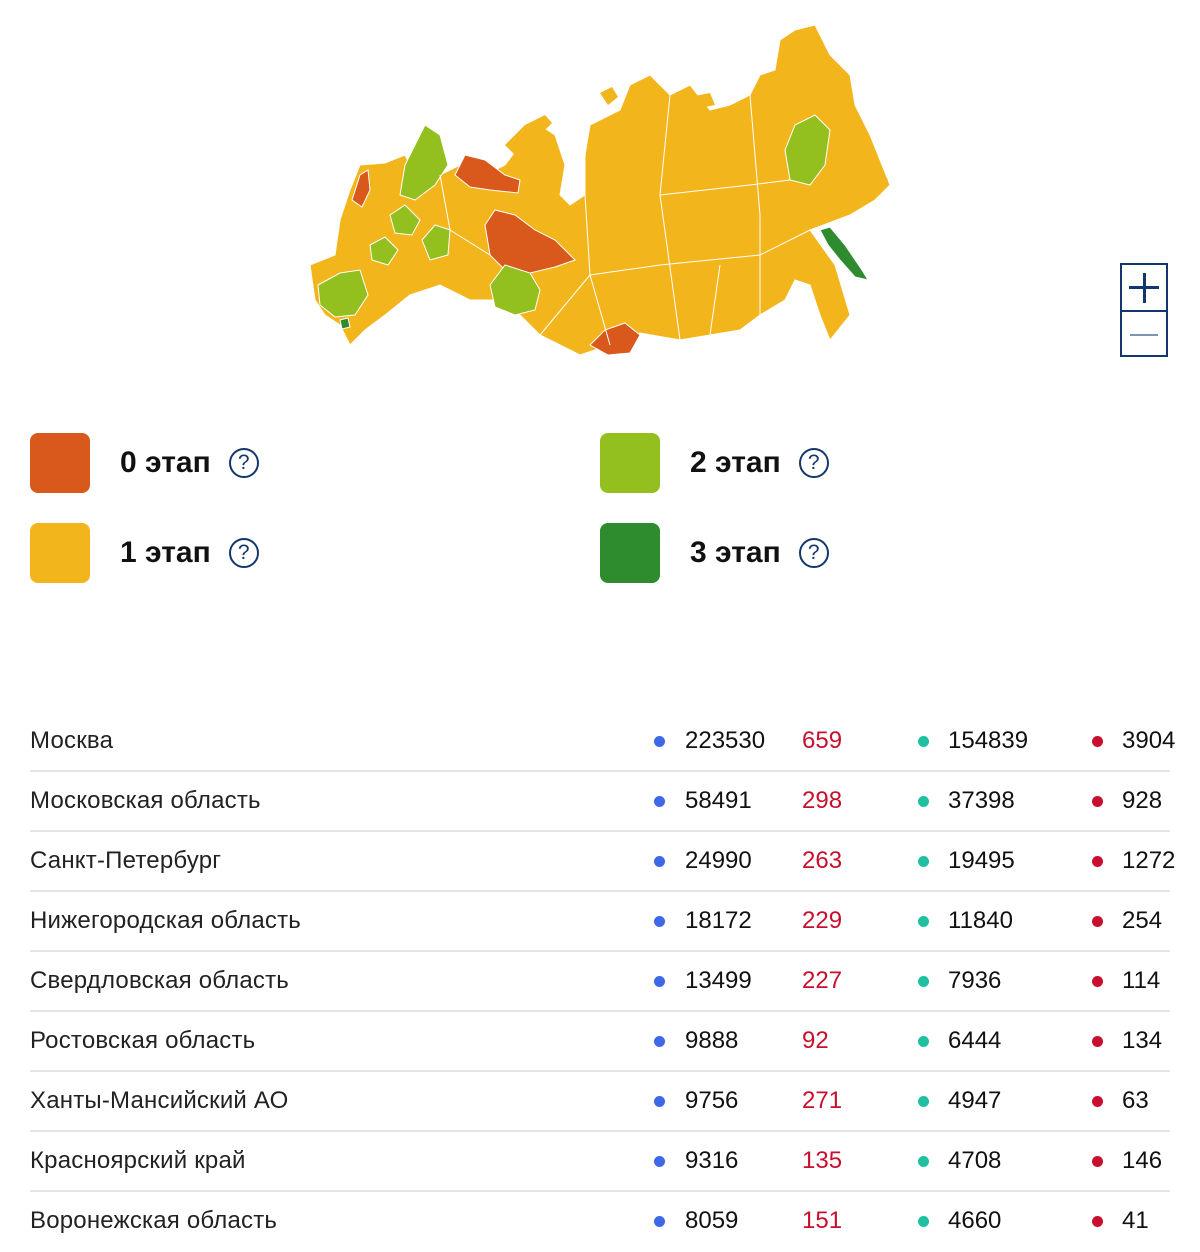  Describe the element at coordinates (343, 293) in the screenshot. I see `map-region-south` at that location.